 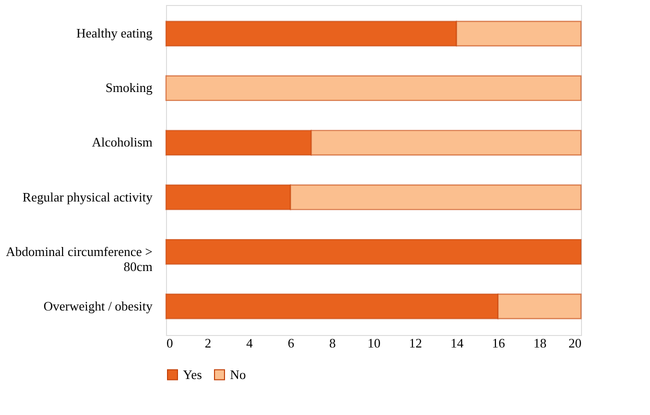 I want to click on x-tick-label: 0, so click(x=169, y=343).